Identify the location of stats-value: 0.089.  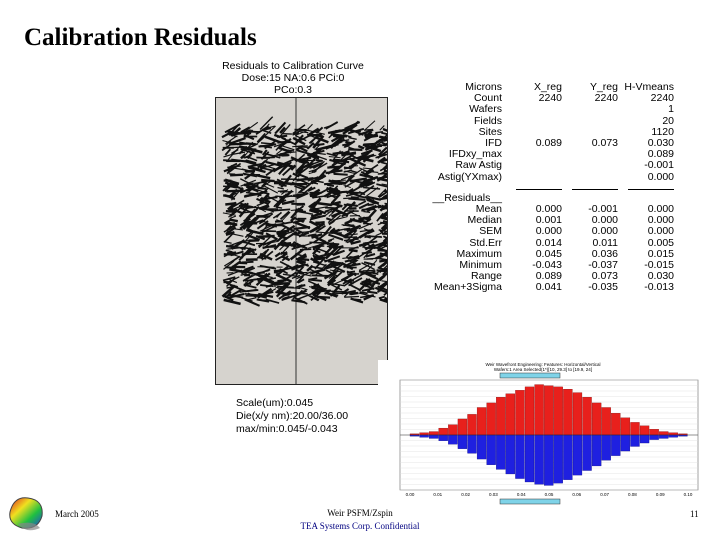
(660, 154).